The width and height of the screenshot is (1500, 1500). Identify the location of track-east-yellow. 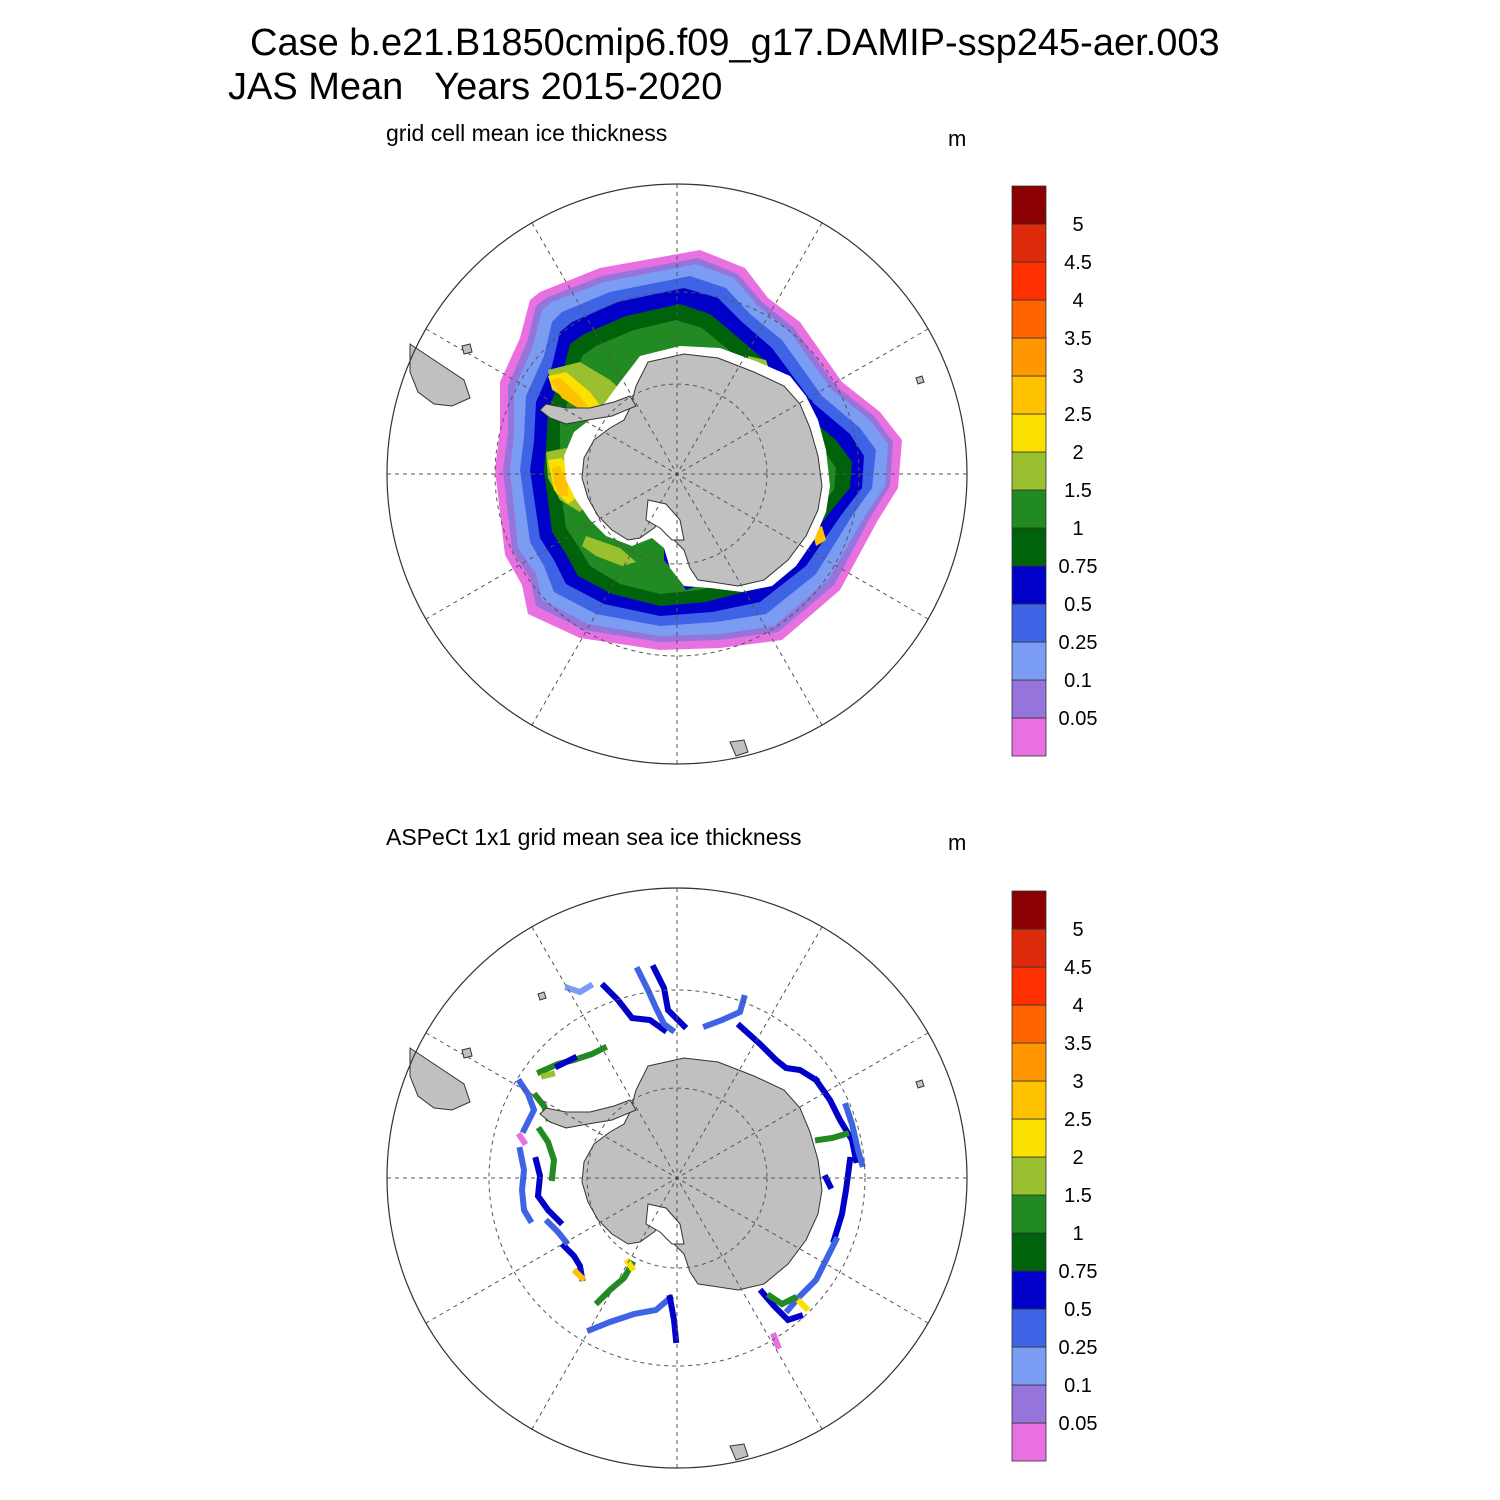
(803, 1305).